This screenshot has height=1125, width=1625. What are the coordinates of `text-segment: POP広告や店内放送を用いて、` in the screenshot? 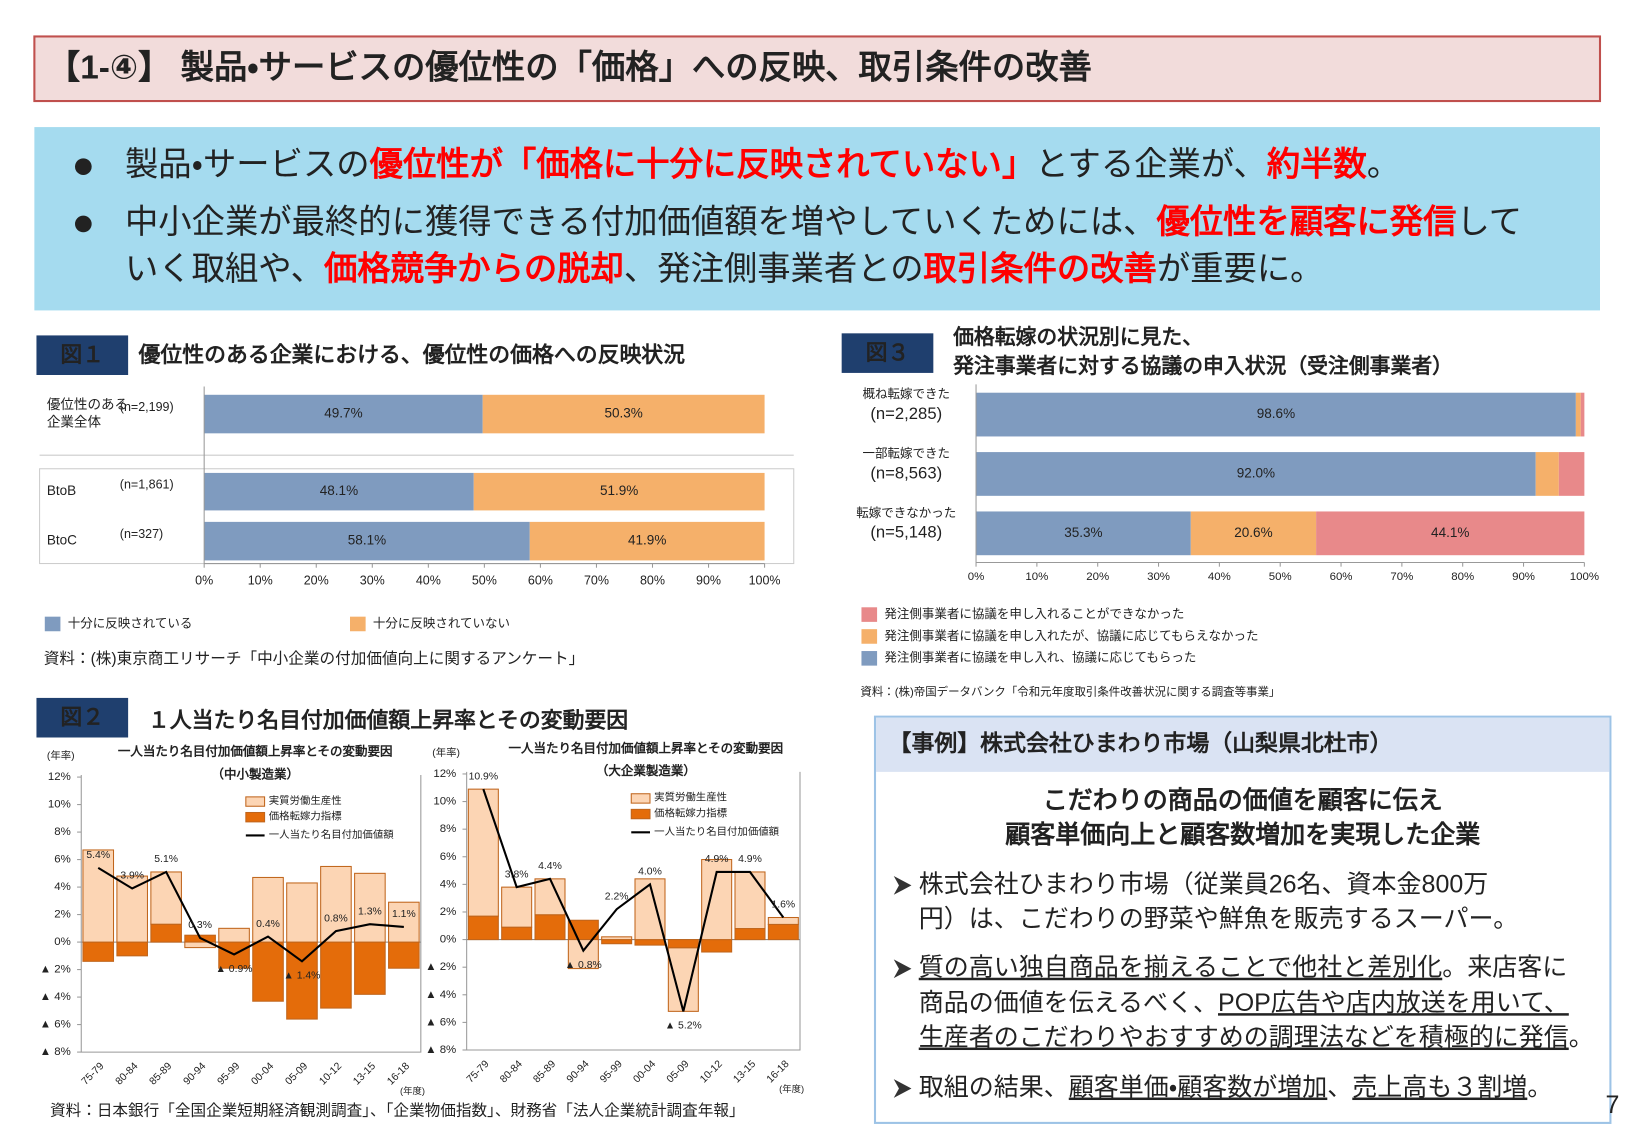 It's located at (1393, 1003).